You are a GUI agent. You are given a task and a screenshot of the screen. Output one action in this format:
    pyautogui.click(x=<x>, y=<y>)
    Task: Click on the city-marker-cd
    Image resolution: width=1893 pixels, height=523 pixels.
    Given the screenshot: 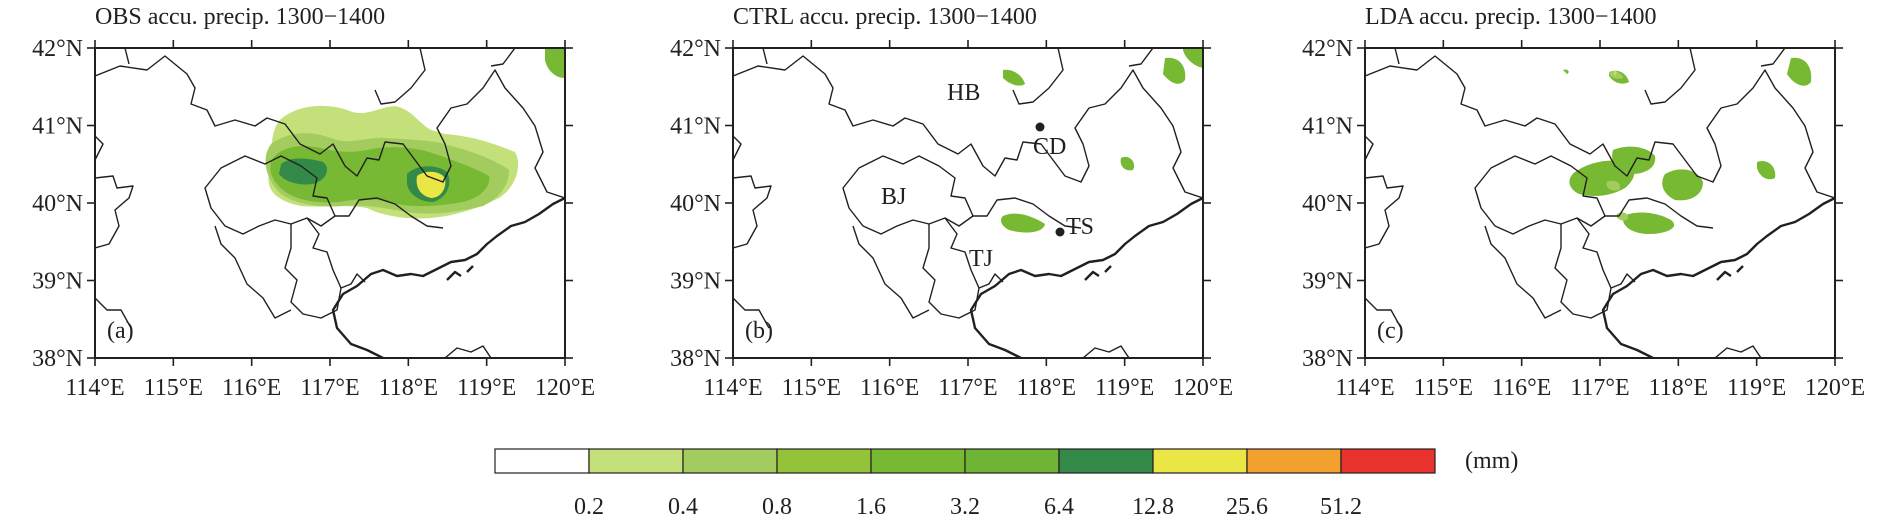 What is the action you would take?
    pyautogui.click(x=1040, y=127)
    